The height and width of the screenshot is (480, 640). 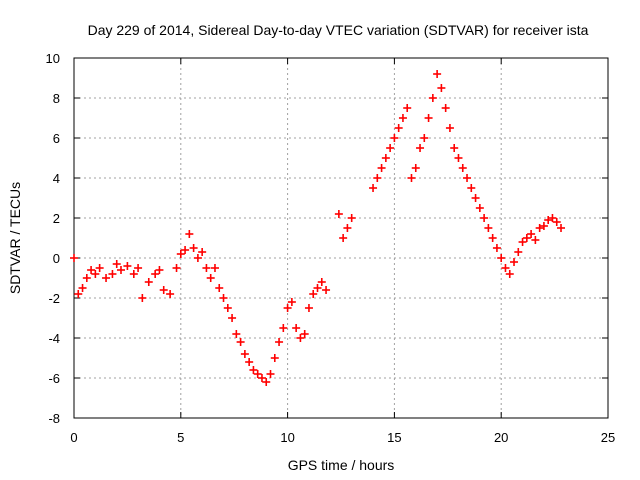 I want to click on y-tick-label: 6, so click(x=56, y=138).